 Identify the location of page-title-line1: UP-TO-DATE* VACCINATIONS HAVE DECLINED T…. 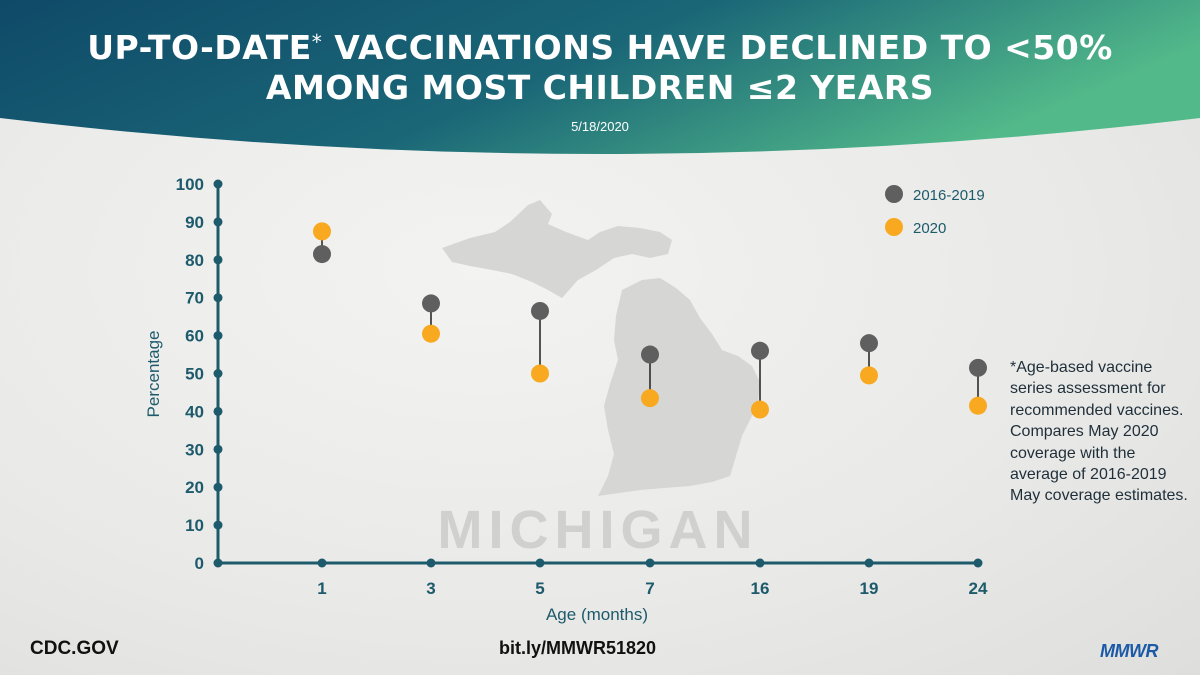
(600, 47).